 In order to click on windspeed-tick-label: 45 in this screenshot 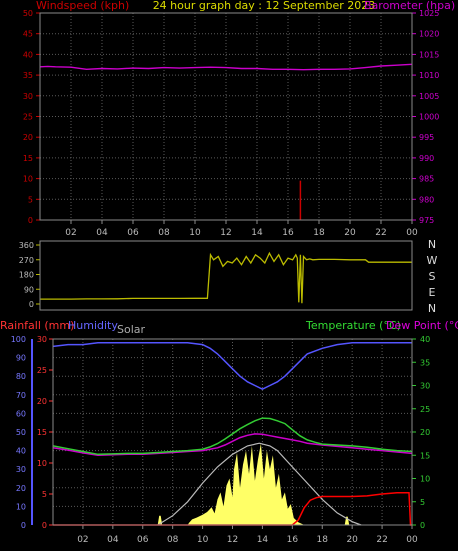, I will do `click(28, 34)`.